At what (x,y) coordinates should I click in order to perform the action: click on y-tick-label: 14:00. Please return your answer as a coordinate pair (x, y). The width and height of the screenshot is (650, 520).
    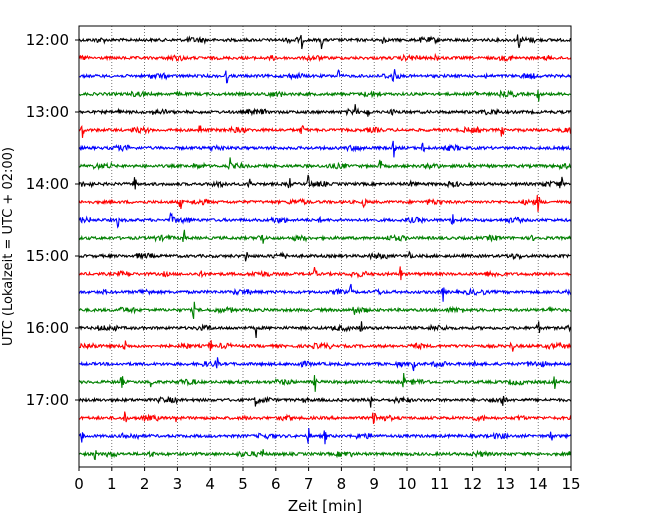
    Looking at the image, I should click on (47, 184).